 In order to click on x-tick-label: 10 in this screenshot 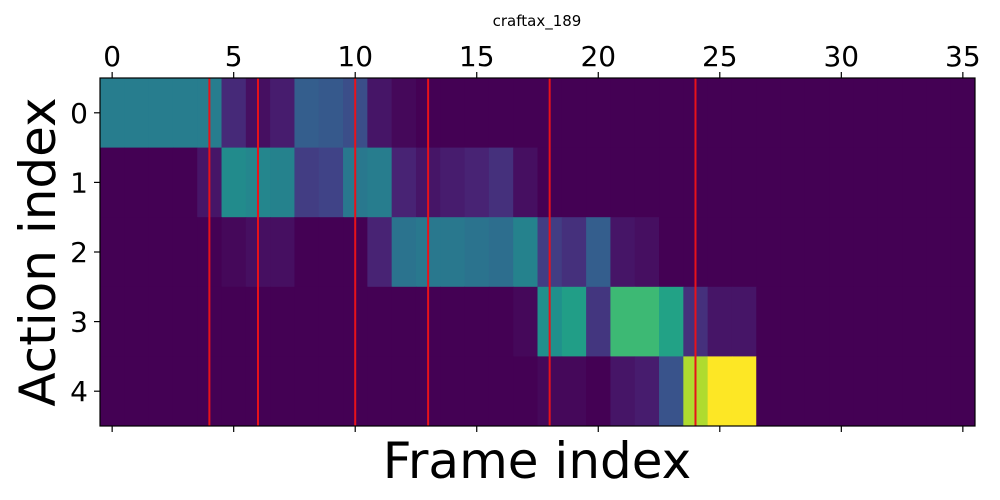, I will do `click(355, 56)`.